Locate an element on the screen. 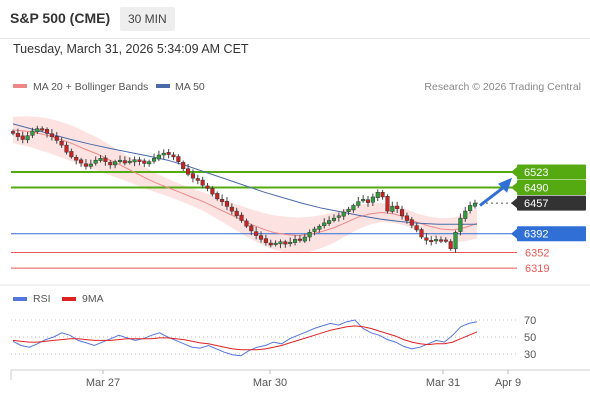  x-tick-label: Apr 9 is located at coordinates (508, 383).